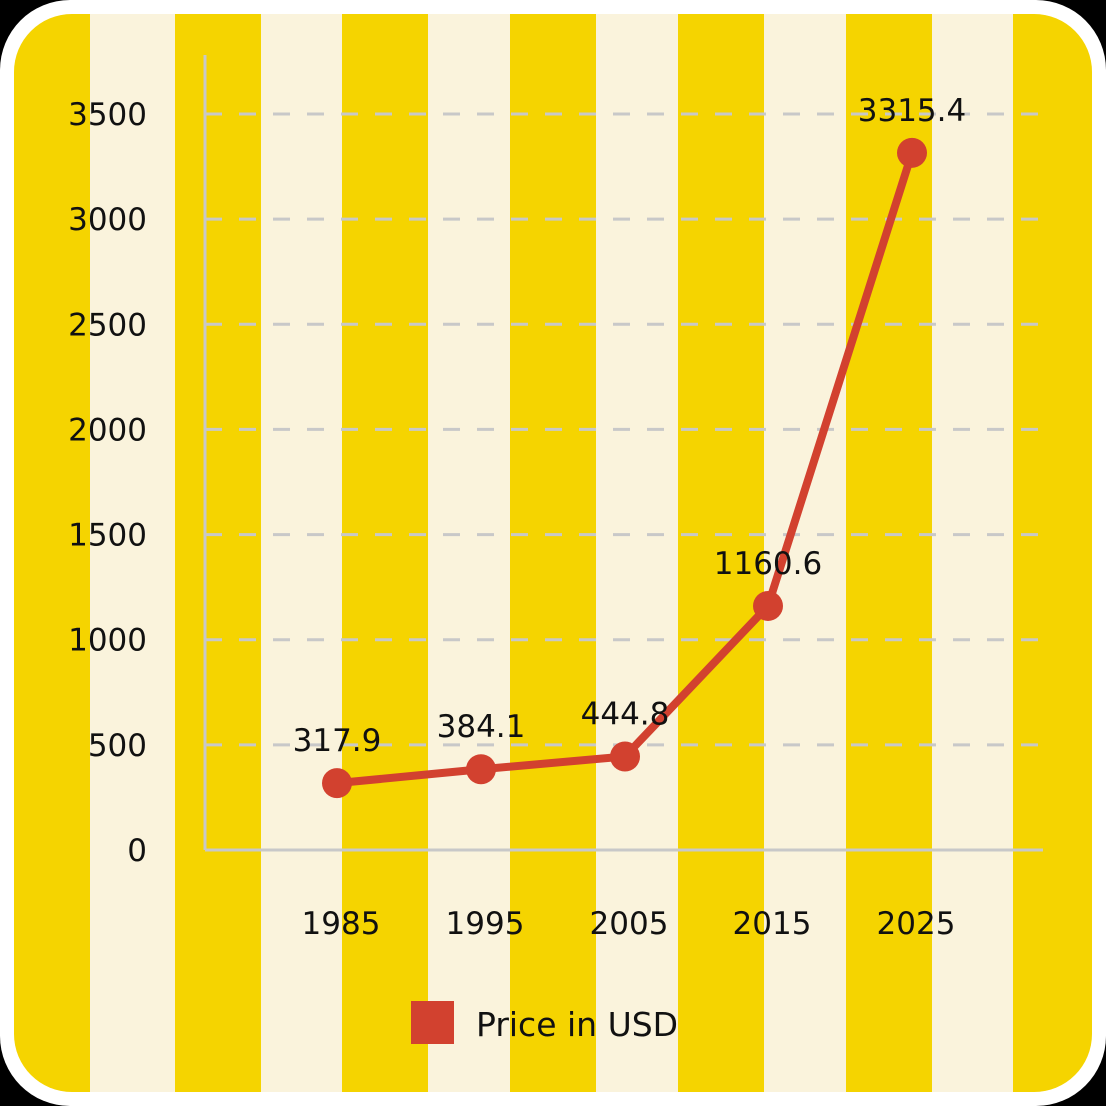 This screenshot has width=1106, height=1106. I want to click on legend: Price in USD, so click(544, 1022).